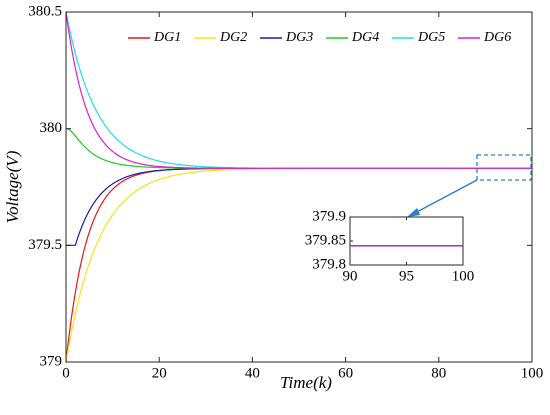  What do you see at coordinates (413, 212) in the screenshot?
I see `zoom-arrowhead` at bounding box center [413, 212].